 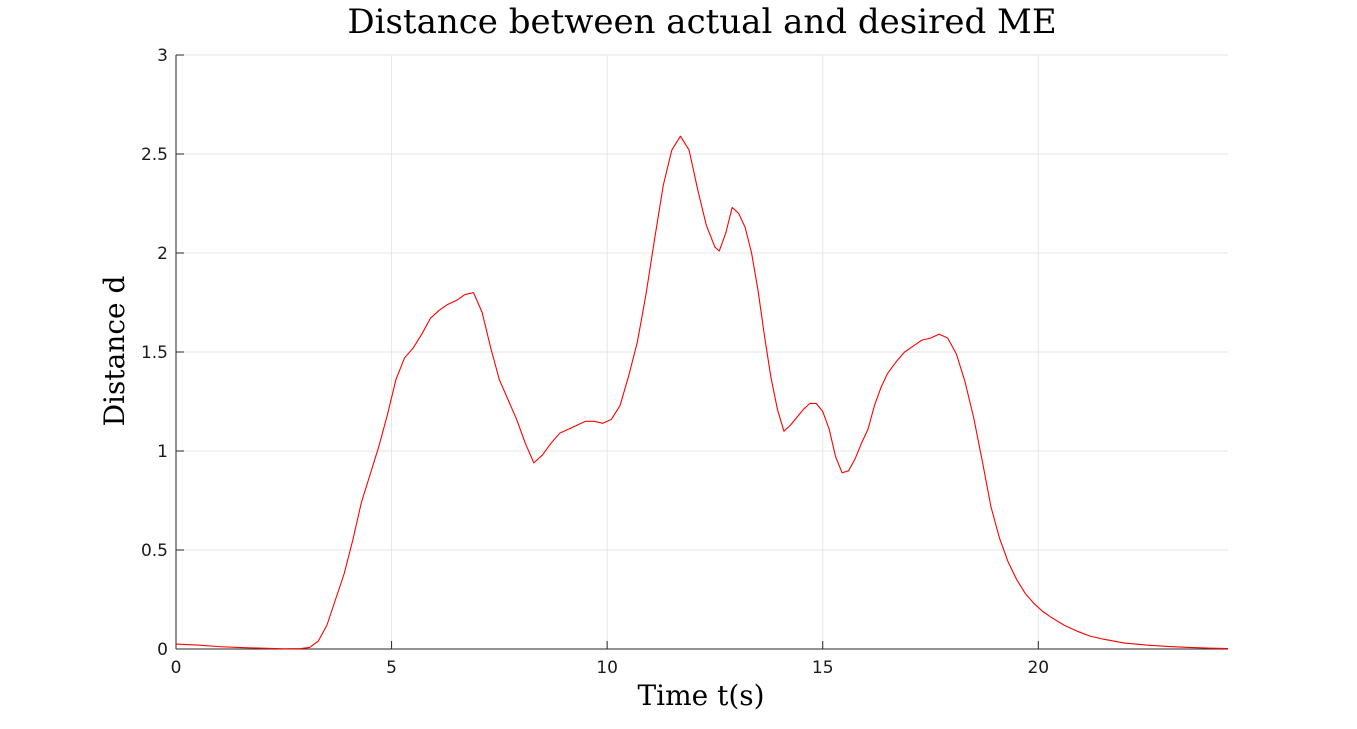 What do you see at coordinates (162, 56) in the screenshot?
I see `y-tick-label: 3` at bounding box center [162, 56].